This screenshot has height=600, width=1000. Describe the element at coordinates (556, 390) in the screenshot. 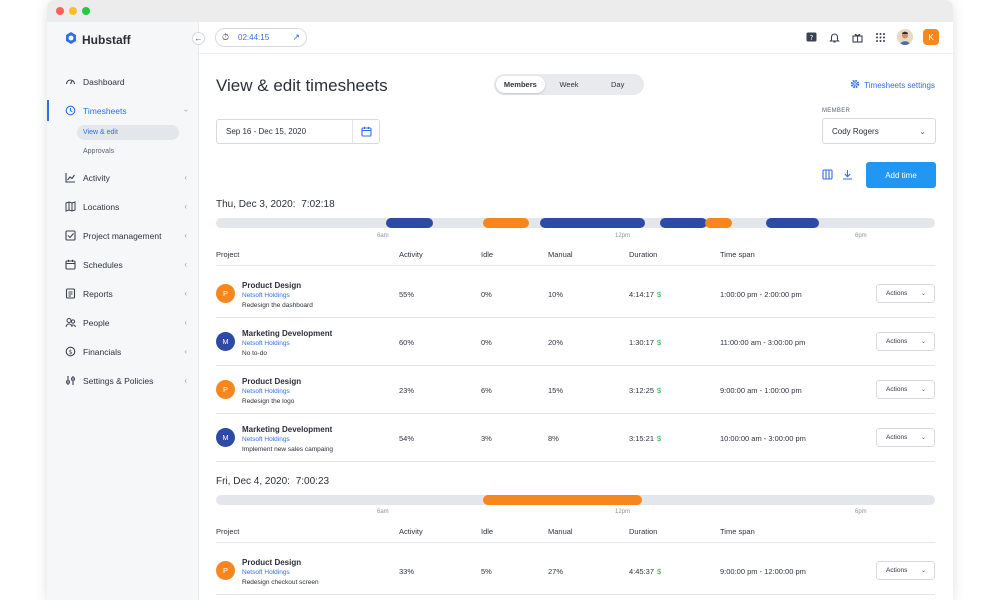

I see `manual-value: 15%` at that location.